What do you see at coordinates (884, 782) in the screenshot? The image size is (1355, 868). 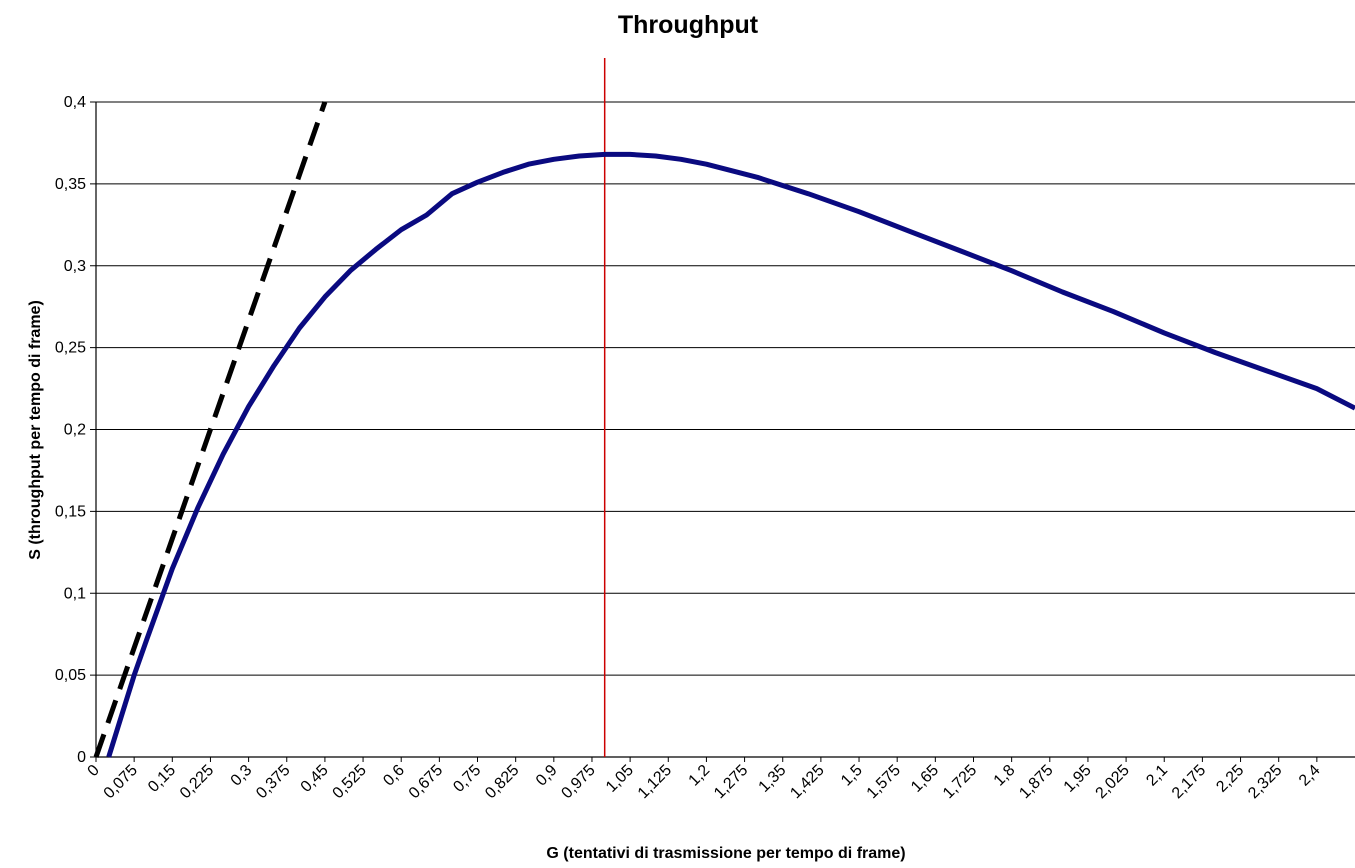 I see `x-tick-label: 1,575` at bounding box center [884, 782].